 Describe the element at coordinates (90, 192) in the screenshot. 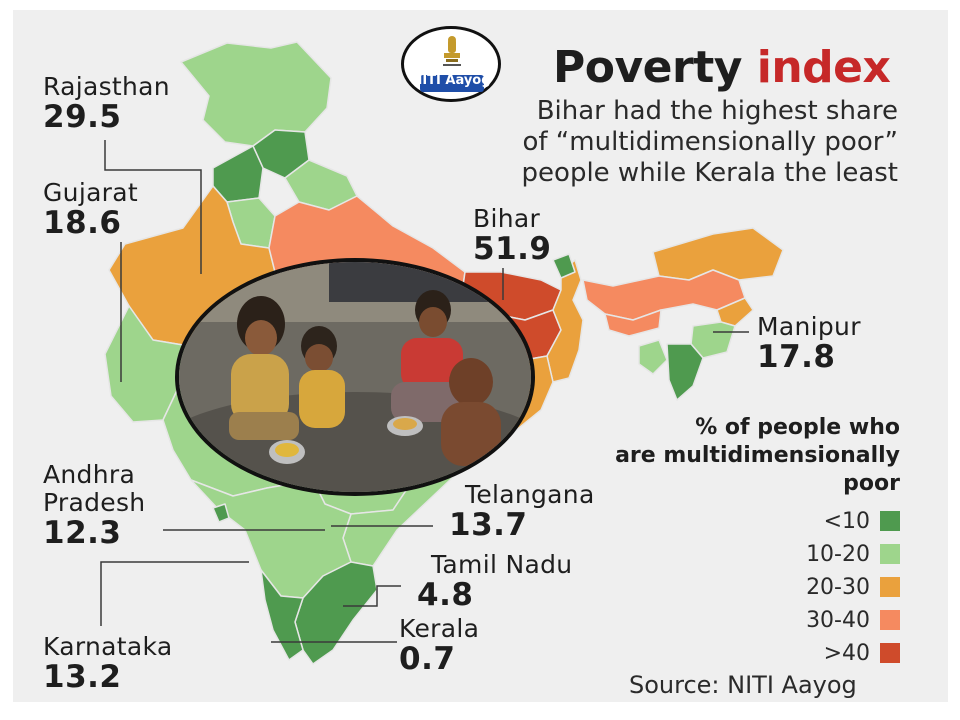

I see `label-gujarat-name: Gujarat` at that location.